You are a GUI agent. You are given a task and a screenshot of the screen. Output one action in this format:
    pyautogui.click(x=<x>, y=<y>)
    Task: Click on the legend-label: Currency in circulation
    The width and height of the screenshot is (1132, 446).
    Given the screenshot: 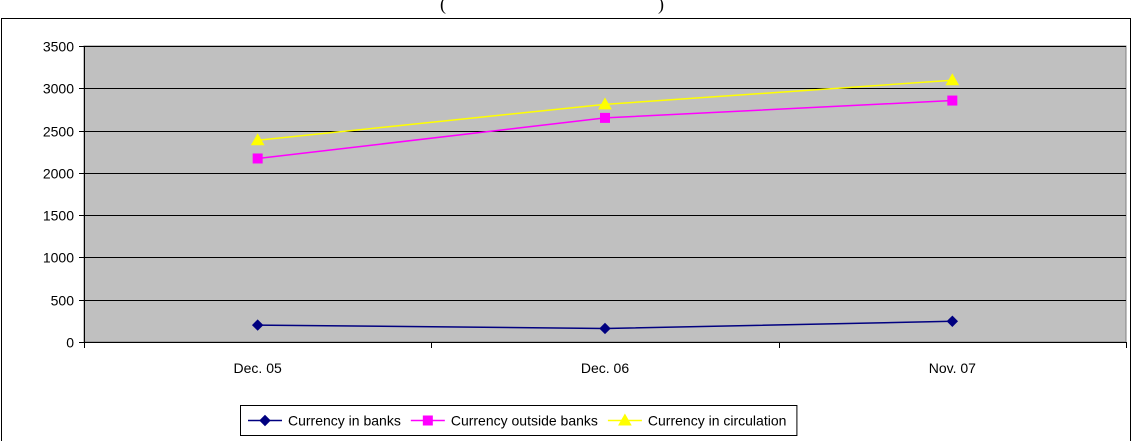 What is the action you would take?
    pyautogui.click(x=717, y=421)
    